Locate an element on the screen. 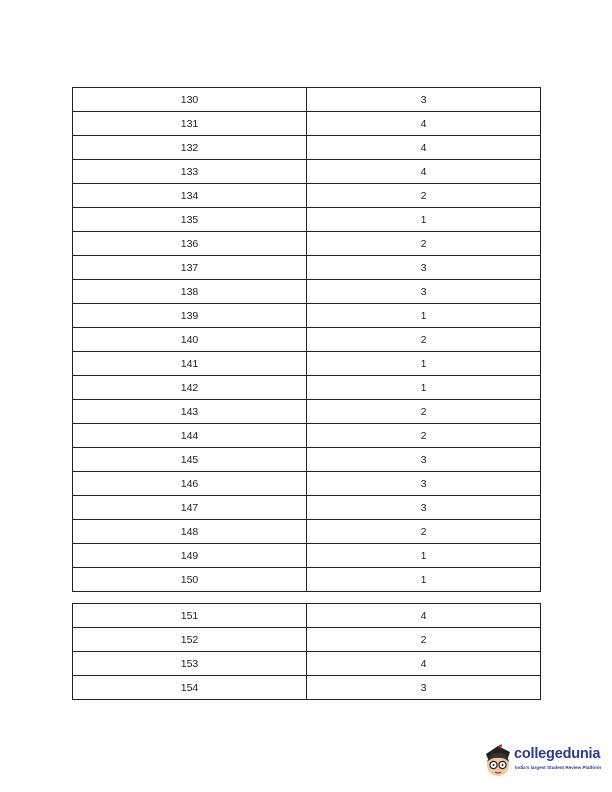  question-number-cell: 133 is located at coordinates (189, 171).